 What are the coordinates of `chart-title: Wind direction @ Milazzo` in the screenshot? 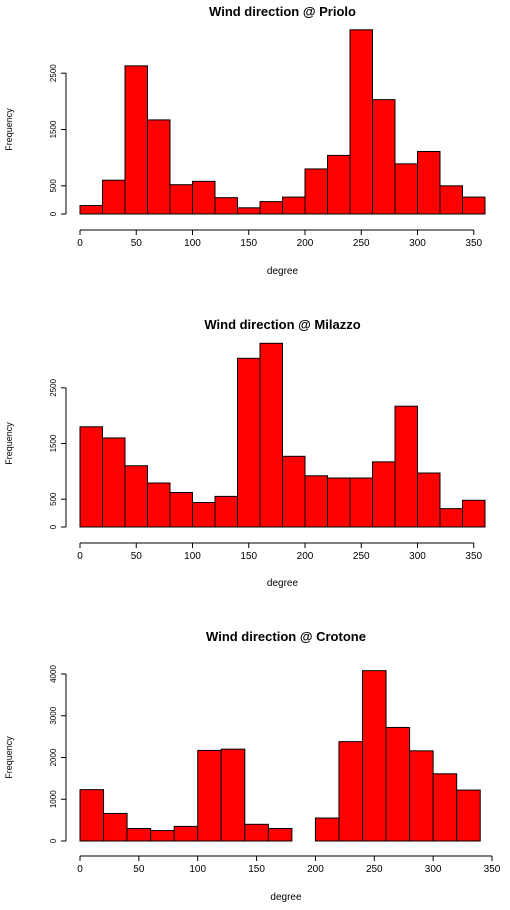 It's located at (282, 324).